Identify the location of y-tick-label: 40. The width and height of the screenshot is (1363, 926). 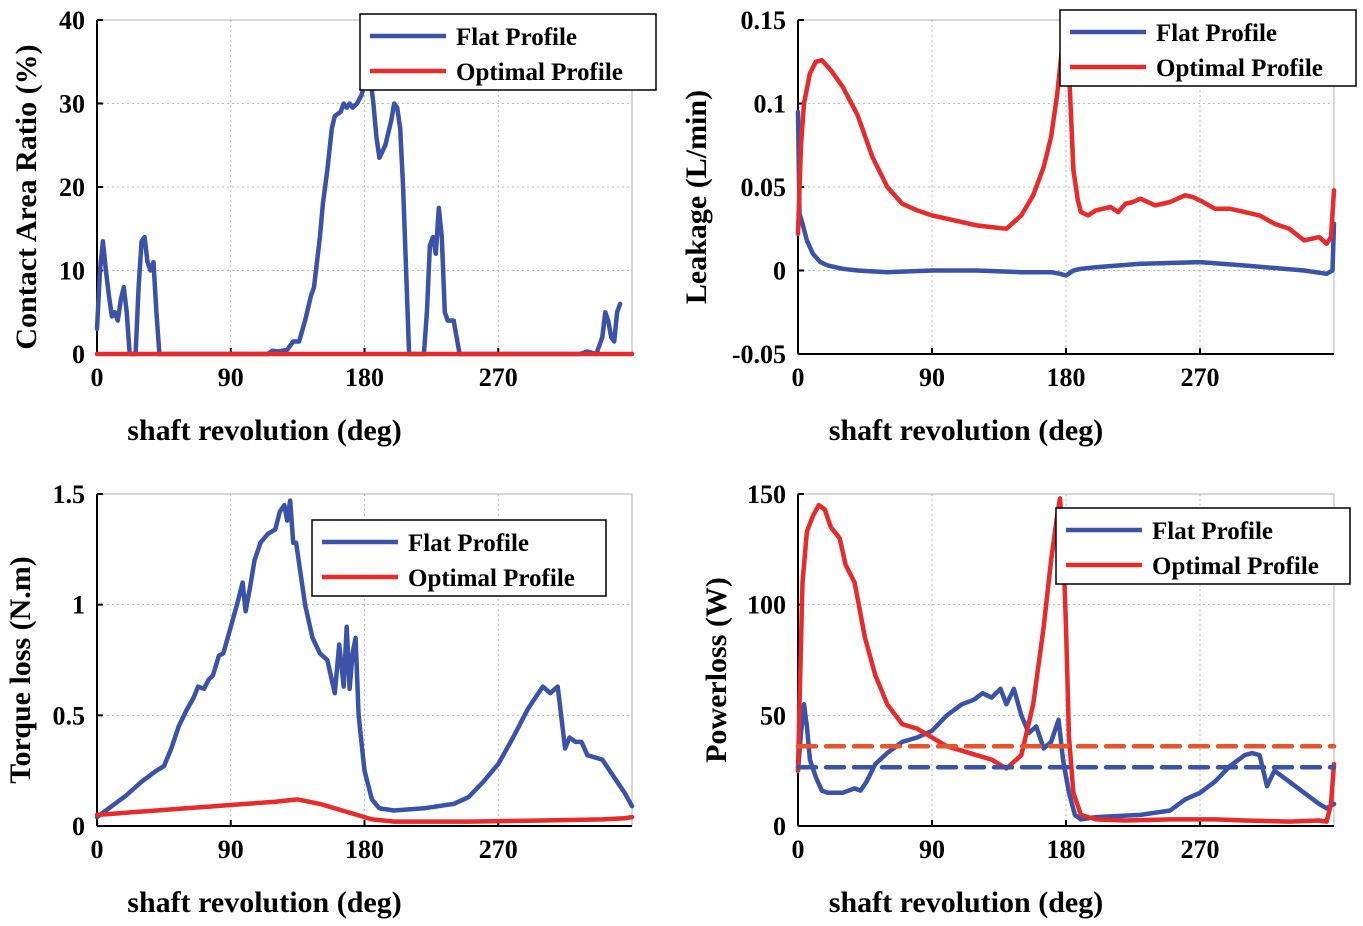
(72, 20).